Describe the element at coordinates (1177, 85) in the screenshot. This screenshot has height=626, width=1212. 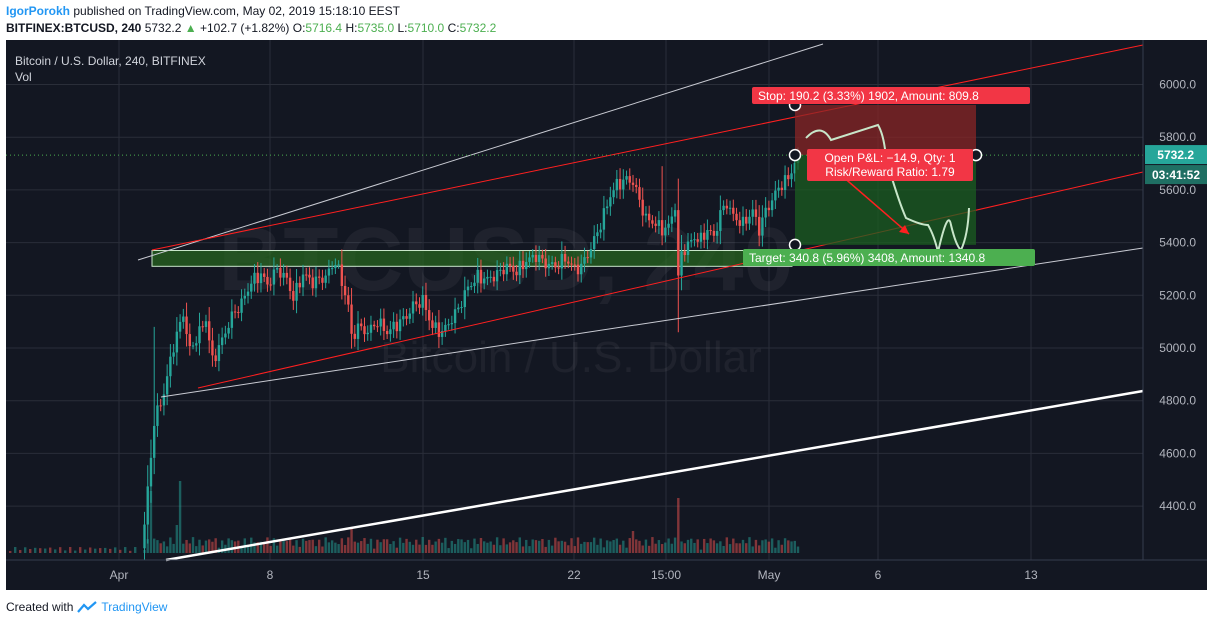
I see `y-tick-label: 6000.0` at that location.